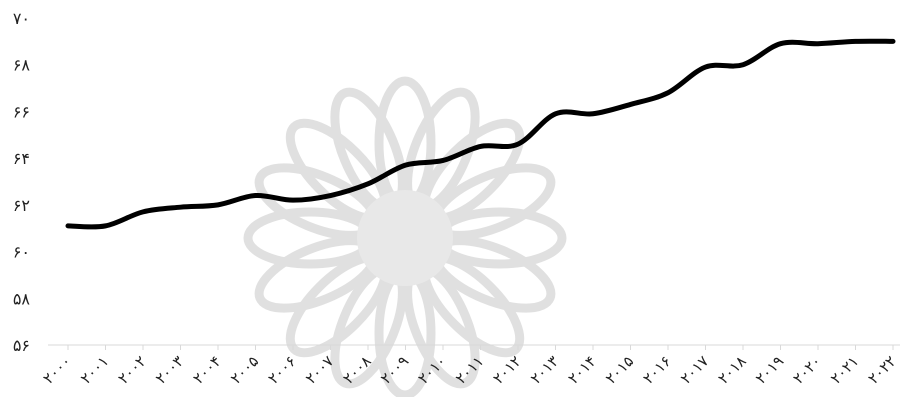 The image size is (900, 397). What do you see at coordinates (695, 370) in the screenshot?
I see `x-tick-label: ۲۰۱۷` at bounding box center [695, 370].